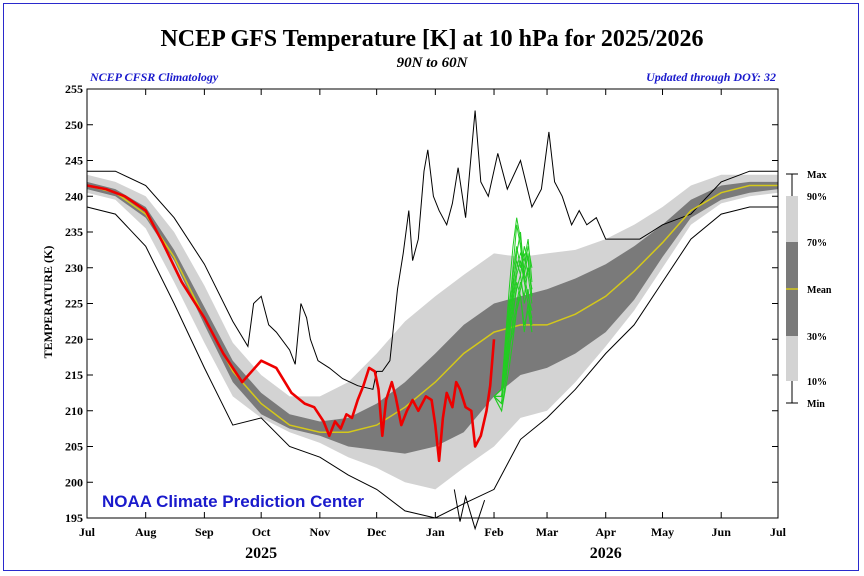 The image size is (864, 576). Describe the element at coordinates (74, 447) in the screenshot. I see `y-tick-label: 205` at that location.